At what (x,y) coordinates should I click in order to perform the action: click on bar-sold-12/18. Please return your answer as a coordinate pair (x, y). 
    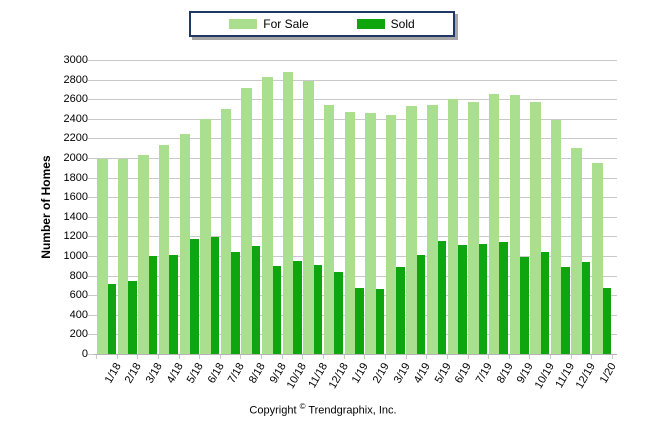
    Looking at the image, I should click on (338, 312).